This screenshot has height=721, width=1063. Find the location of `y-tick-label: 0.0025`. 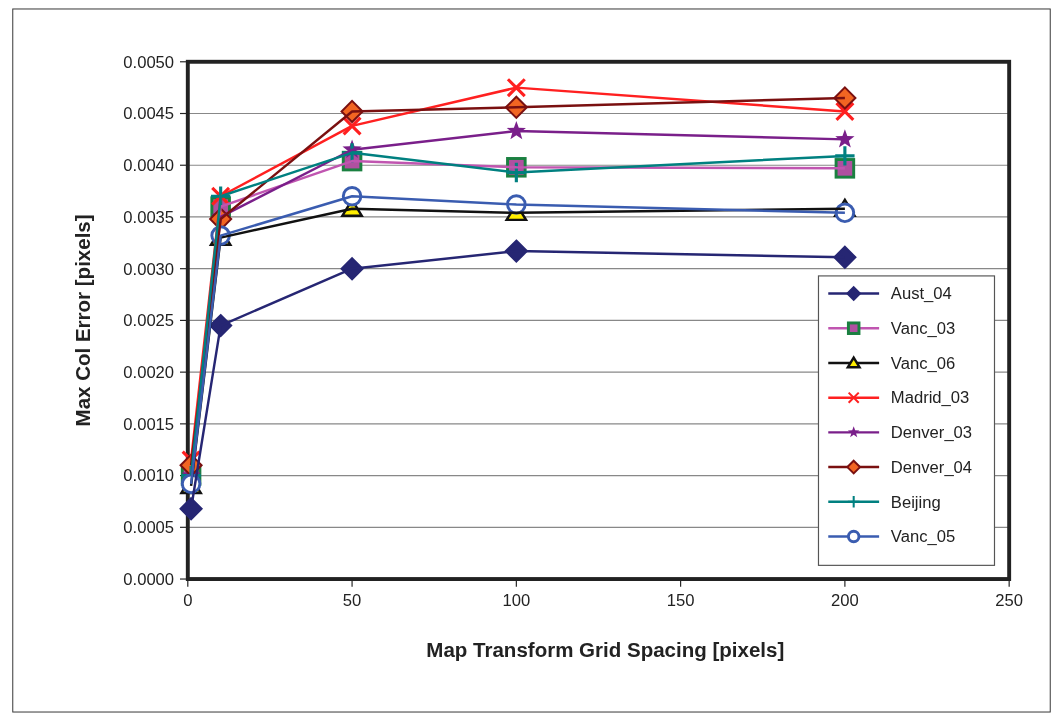

y-tick-label: 0.0025 is located at coordinates (149, 321).